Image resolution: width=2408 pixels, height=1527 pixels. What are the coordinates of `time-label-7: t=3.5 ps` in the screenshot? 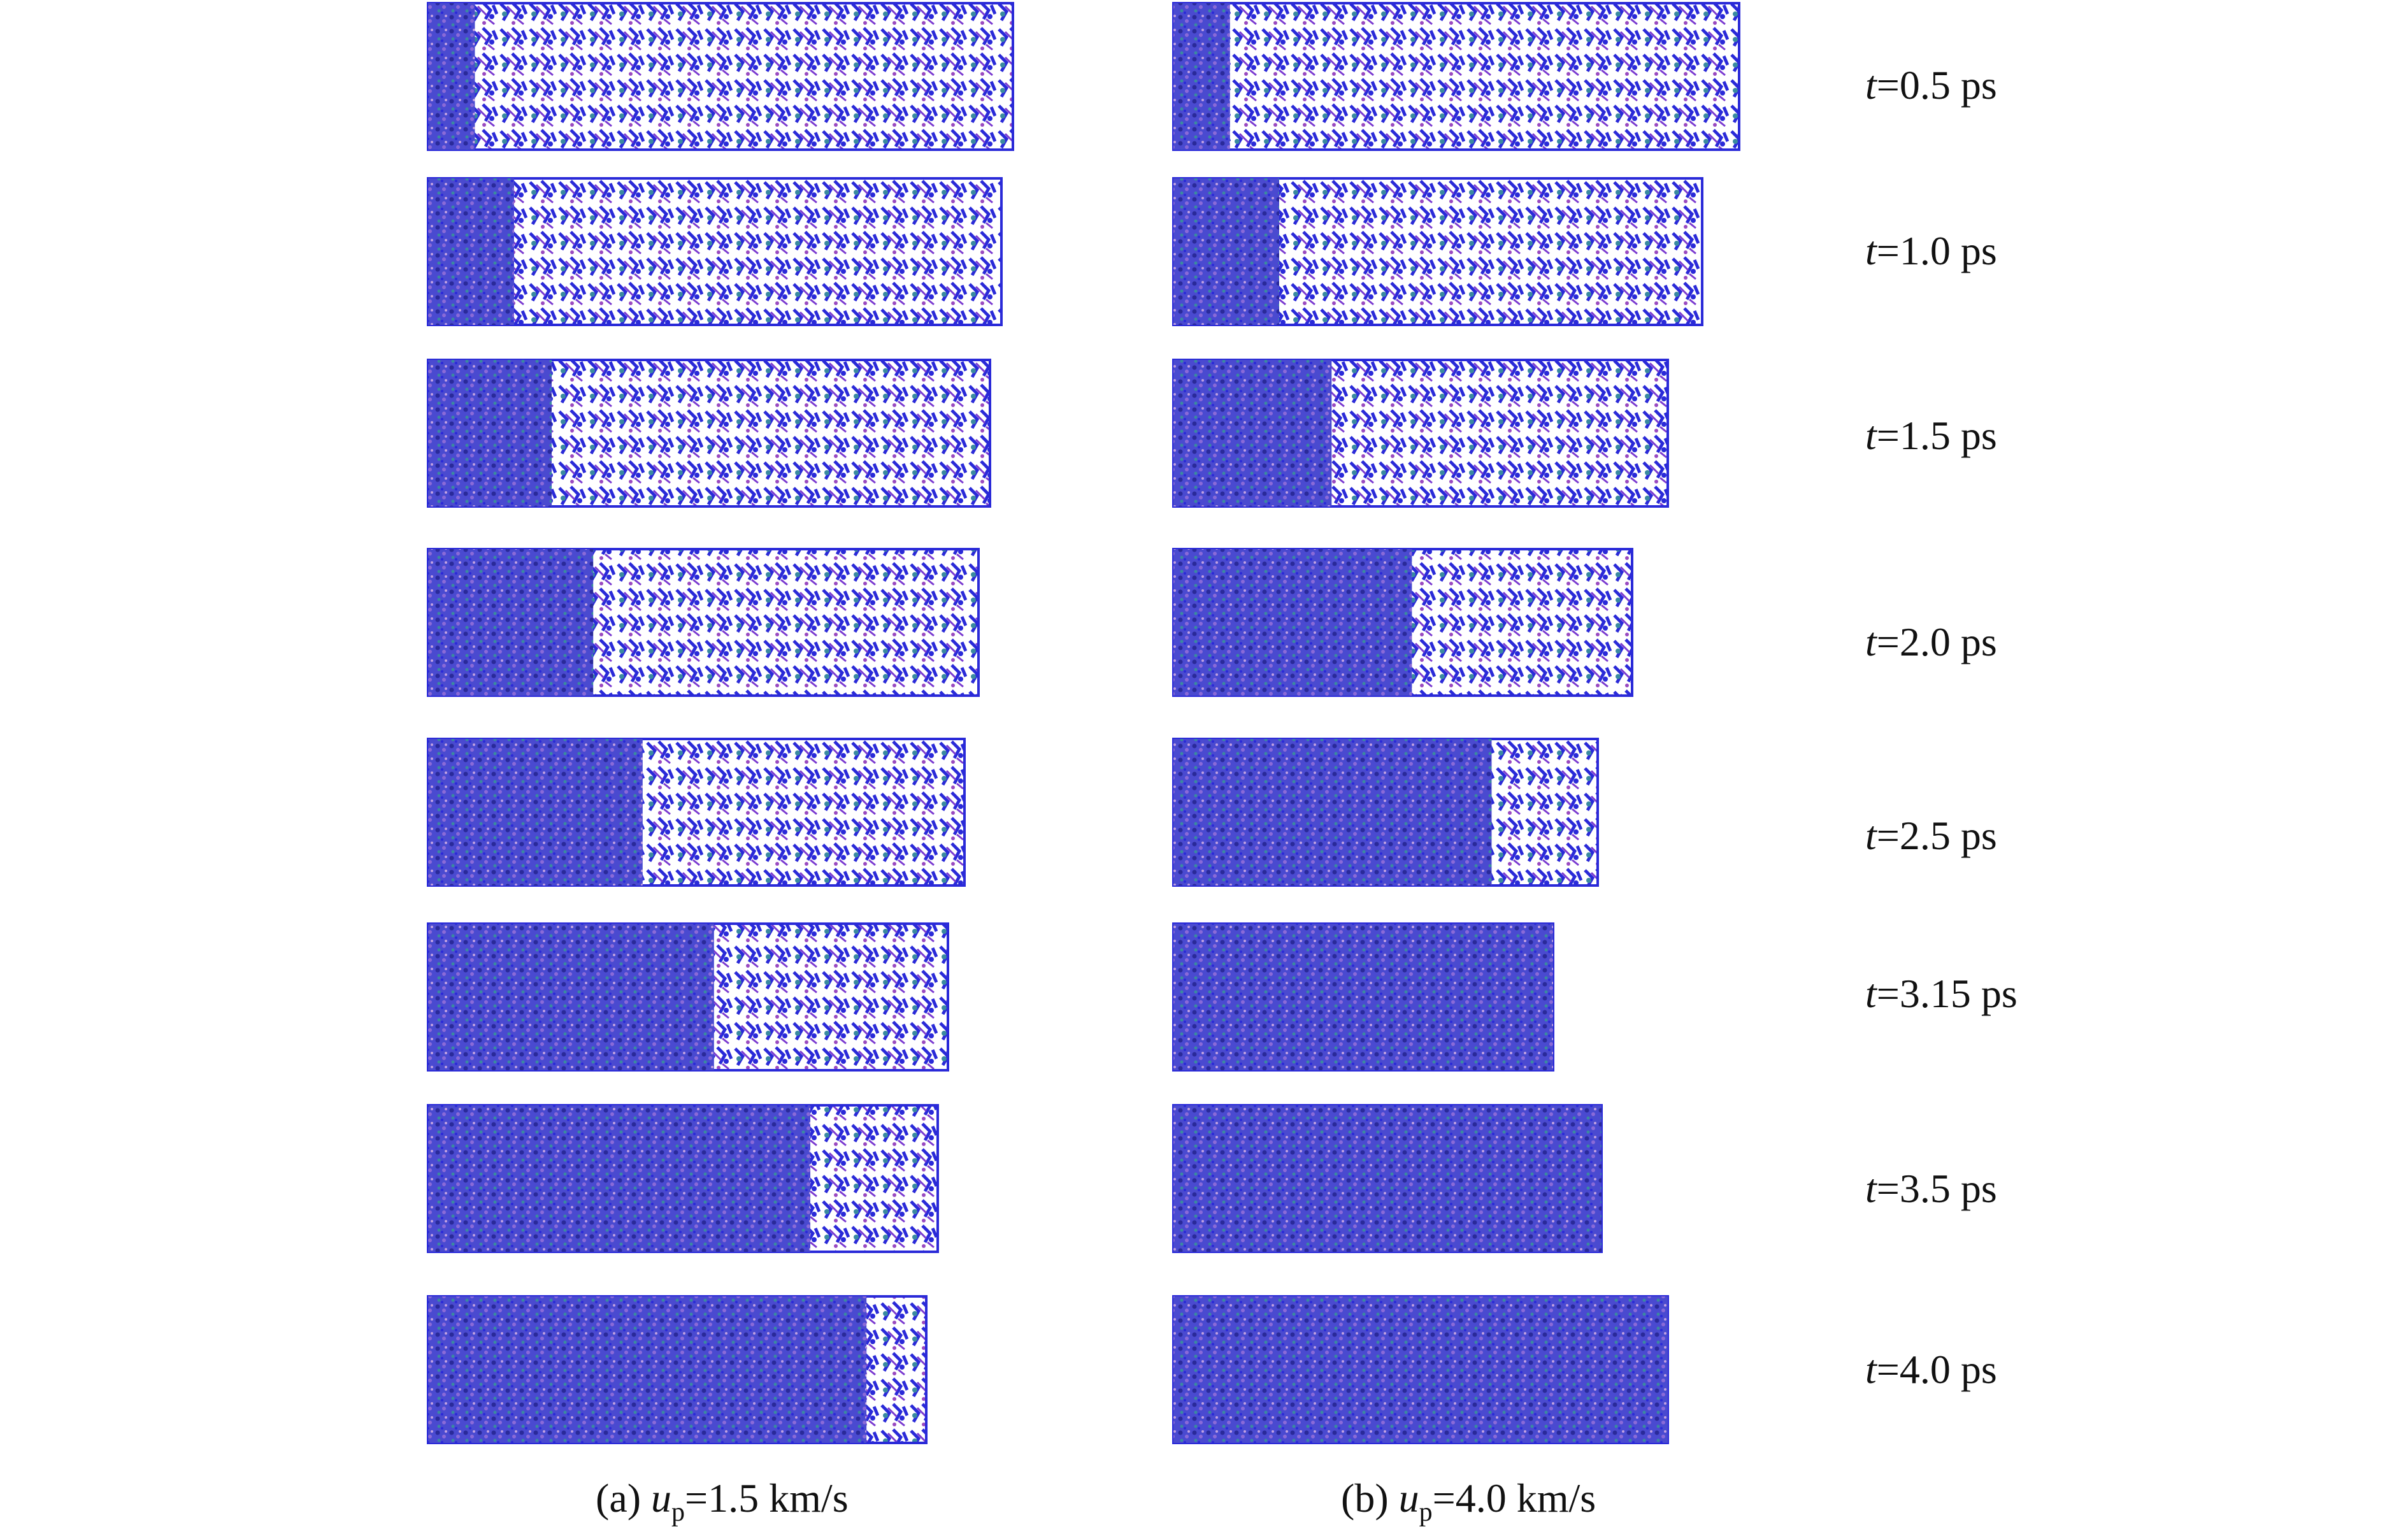 It's located at (1931, 1188).